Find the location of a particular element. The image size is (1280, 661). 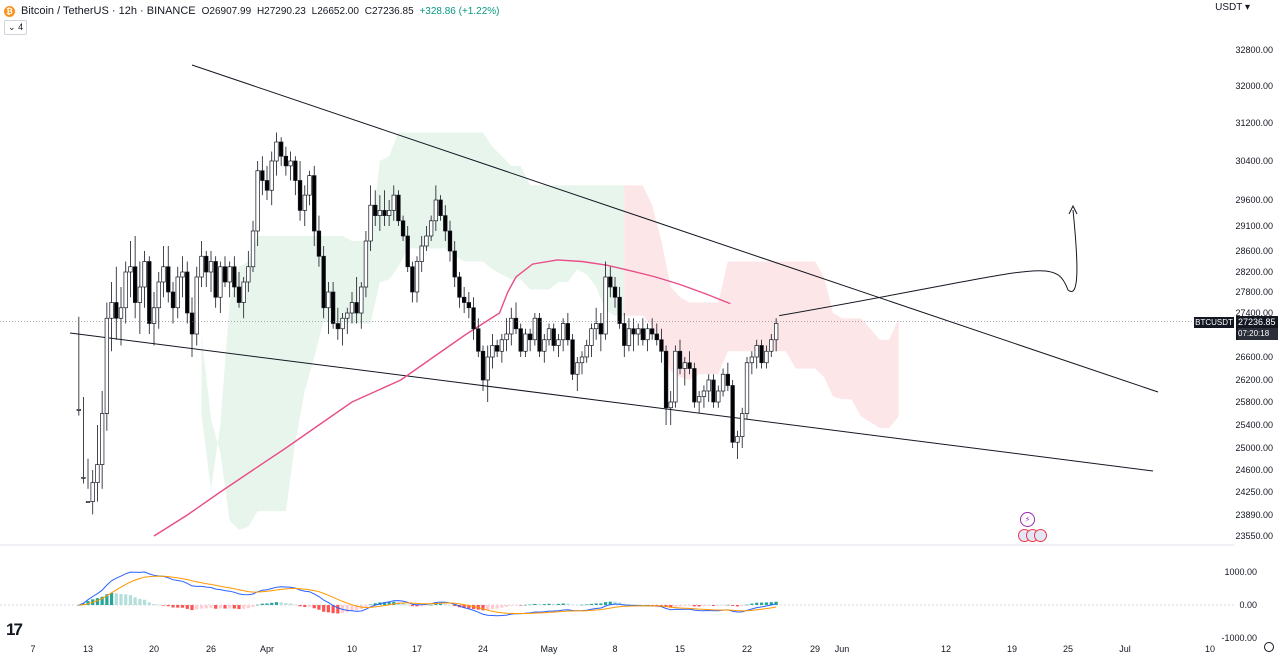

price-tick-label: 29600.00 is located at coordinates (1254, 200).